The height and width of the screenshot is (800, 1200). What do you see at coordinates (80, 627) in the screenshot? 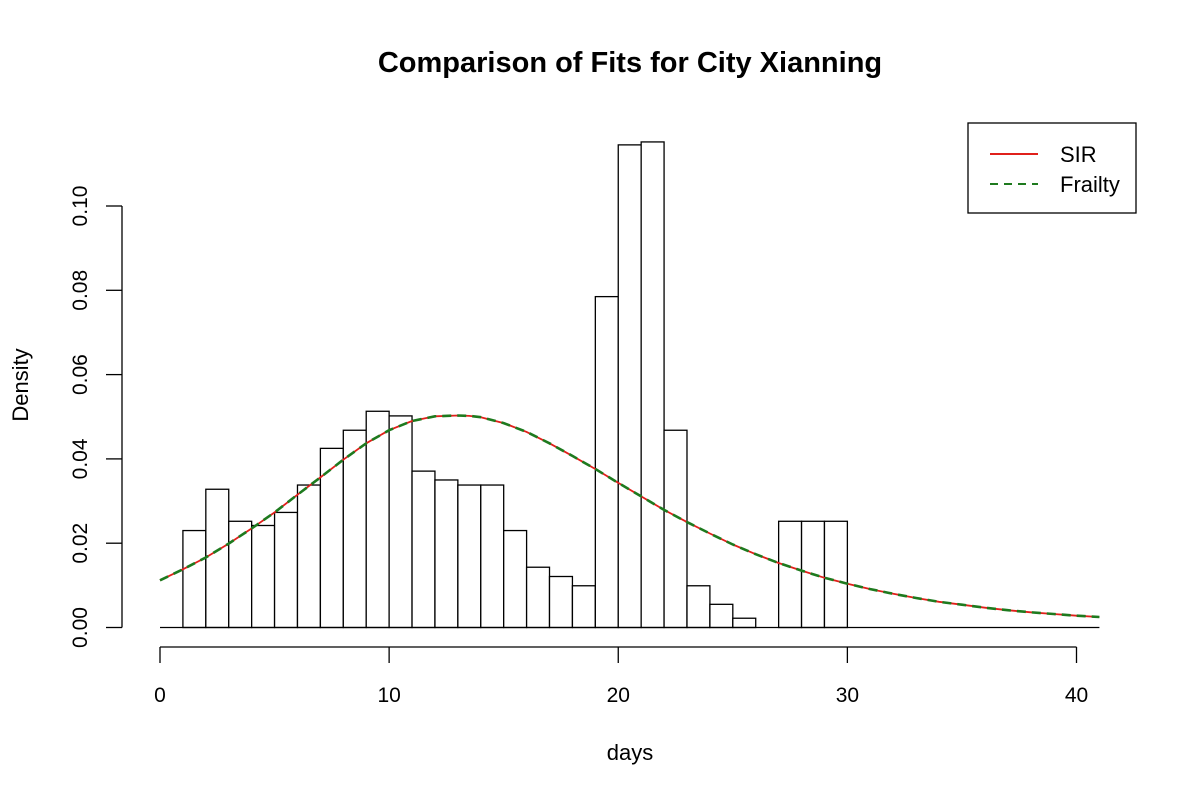
I see `y-tick-label: 0.00` at bounding box center [80, 627].